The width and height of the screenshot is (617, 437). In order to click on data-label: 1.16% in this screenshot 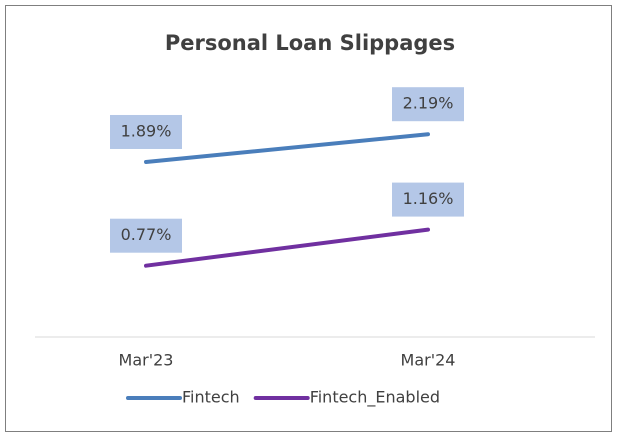, I will do `click(428, 198)`.